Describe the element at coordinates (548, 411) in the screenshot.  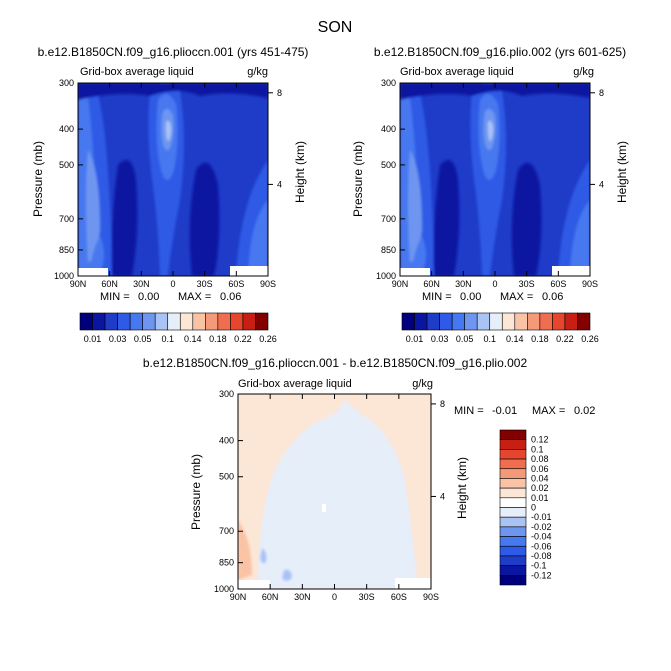
I see `panel-3-max-label: MAX =` at that location.